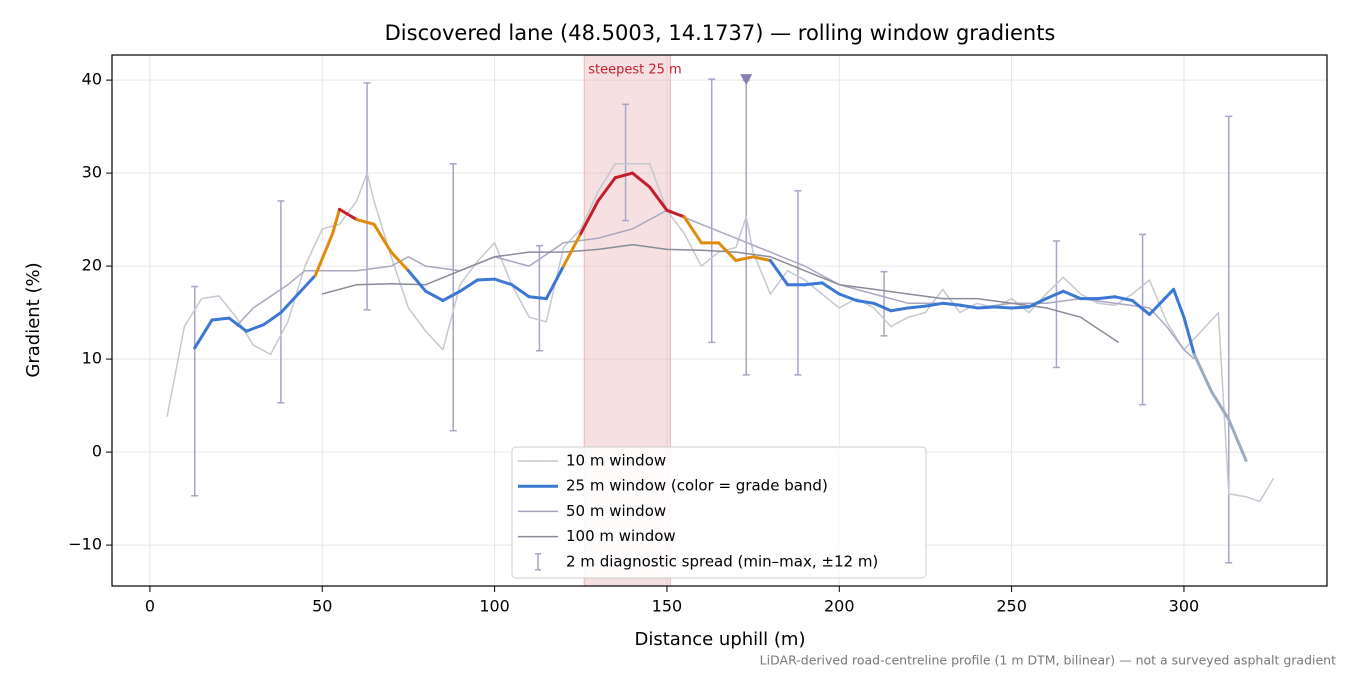 The width and height of the screenshot is (1350, 675). What do you see at coordinates (322, 606) in the screenshot?
I see `x-tick-label: 50` at bounding box center [322, 606].